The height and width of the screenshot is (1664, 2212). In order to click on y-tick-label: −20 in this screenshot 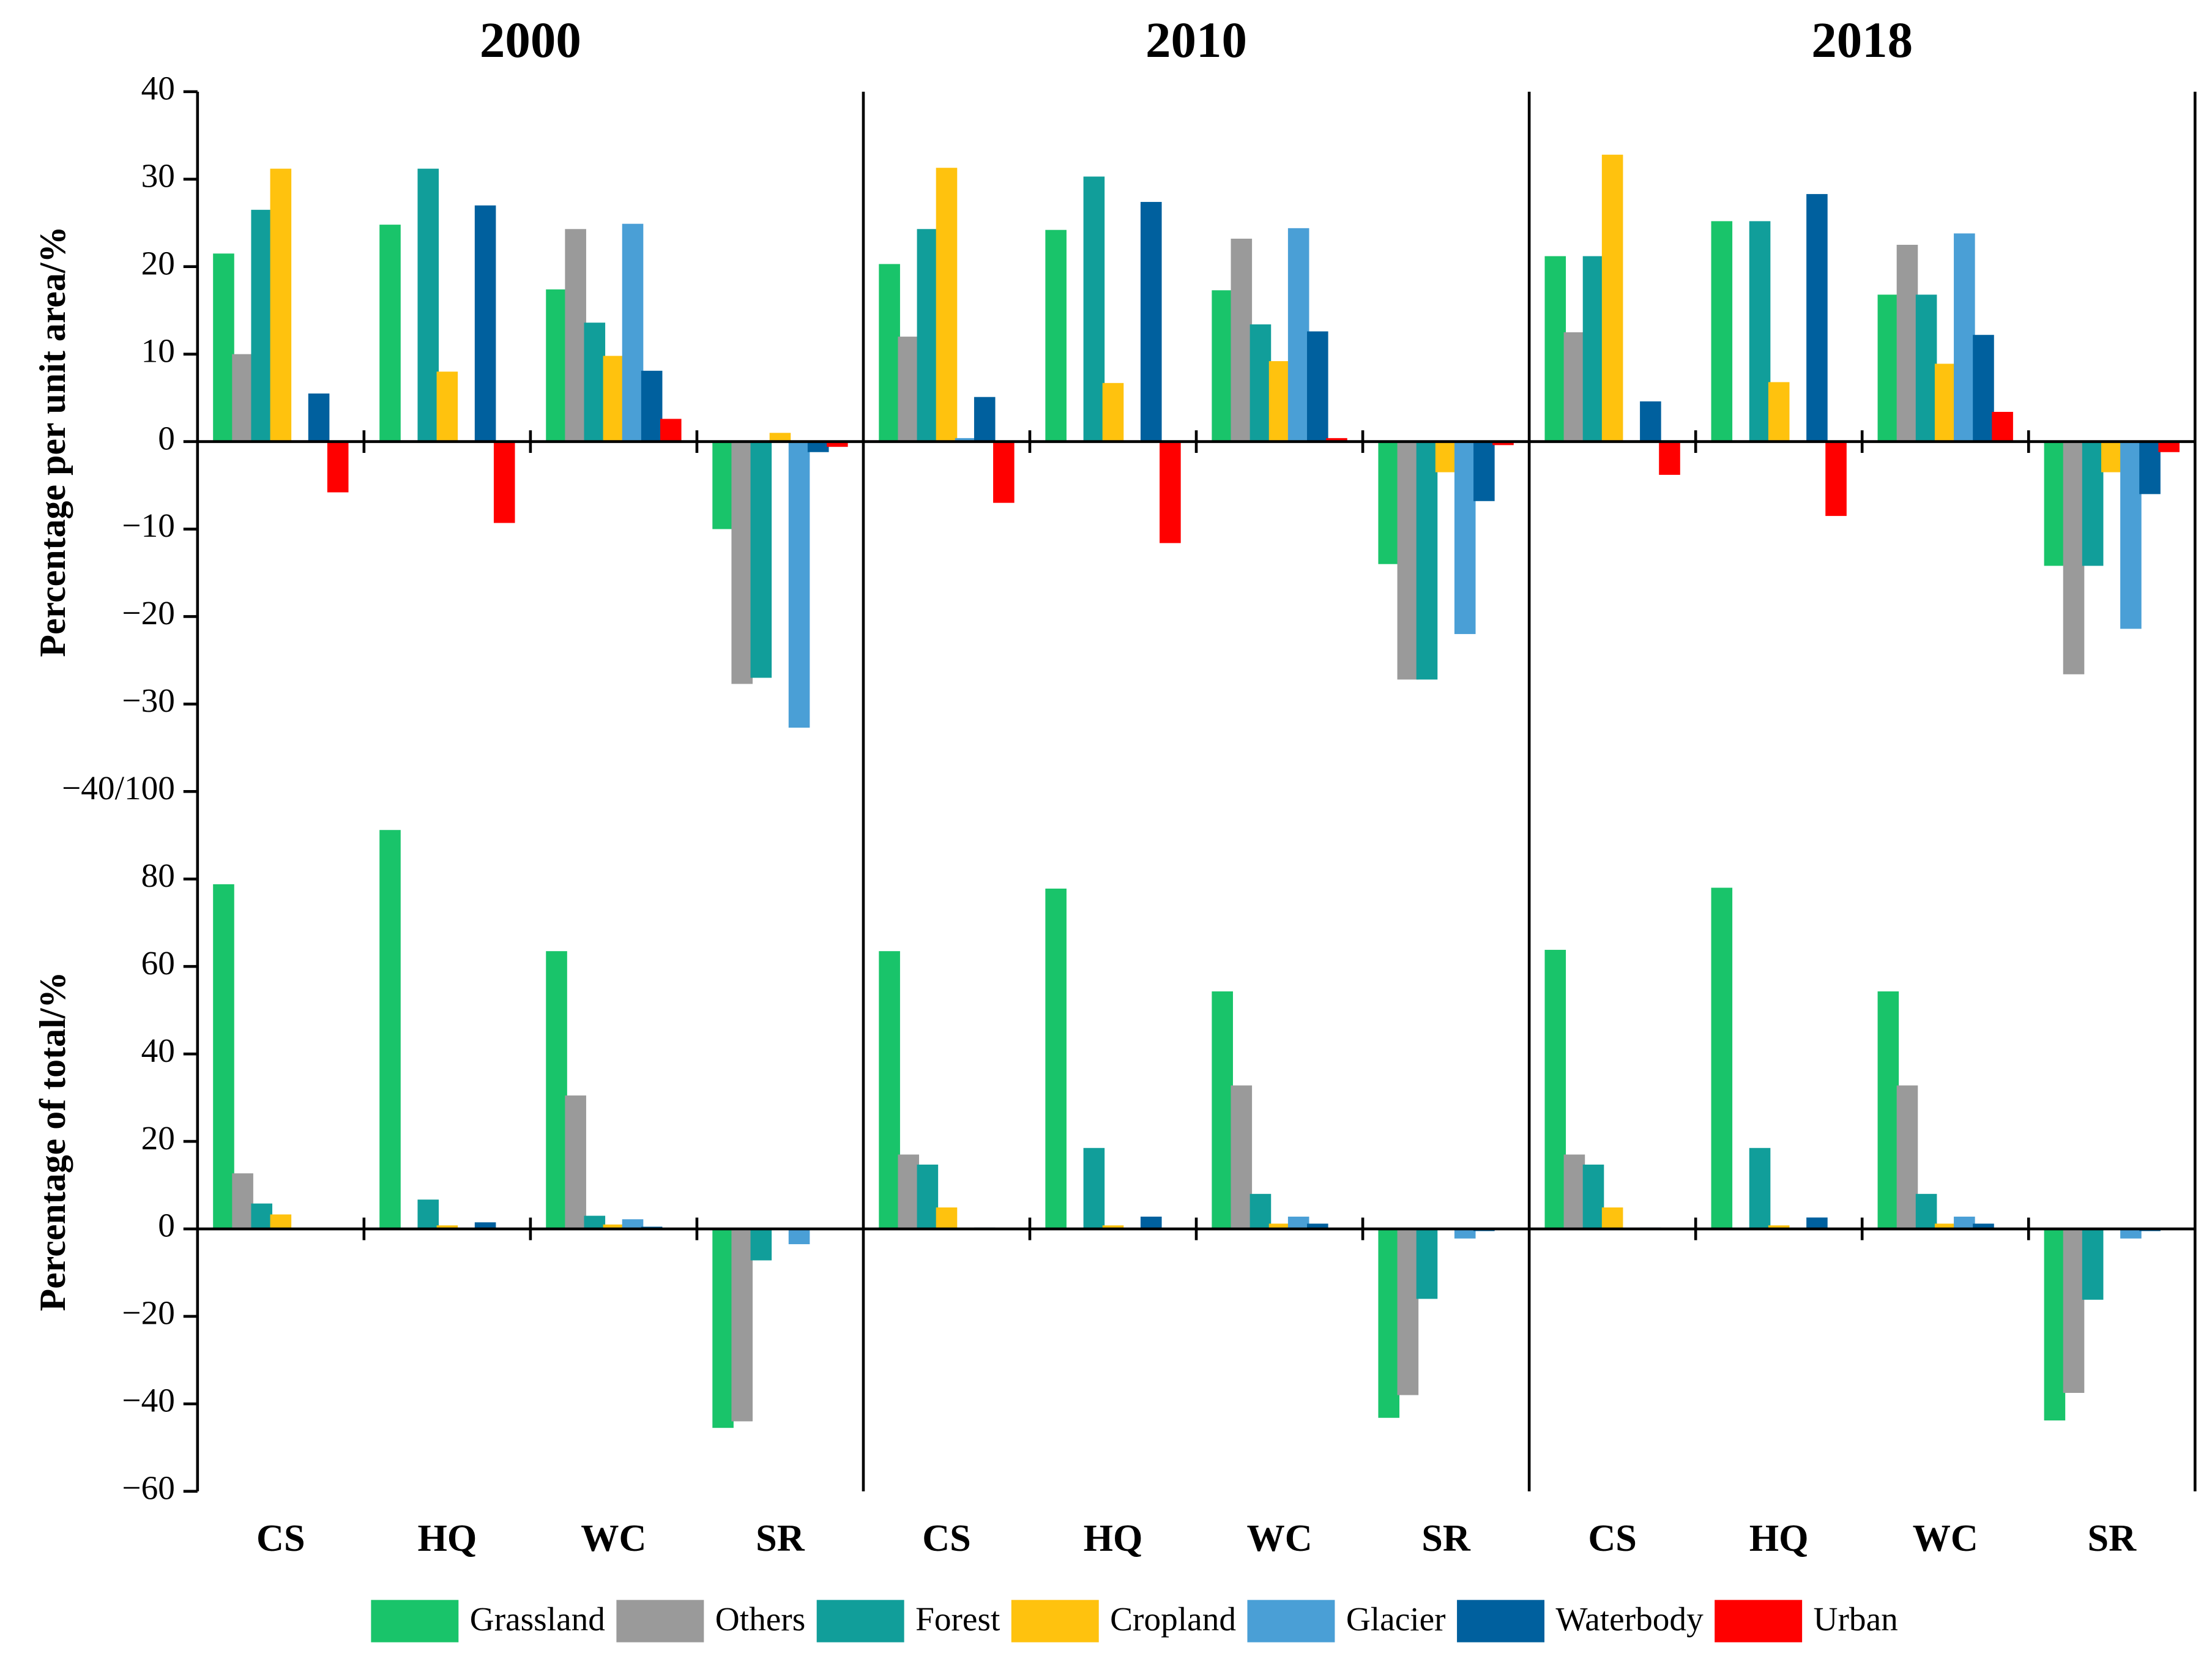, I will do `click(148, 613)`.